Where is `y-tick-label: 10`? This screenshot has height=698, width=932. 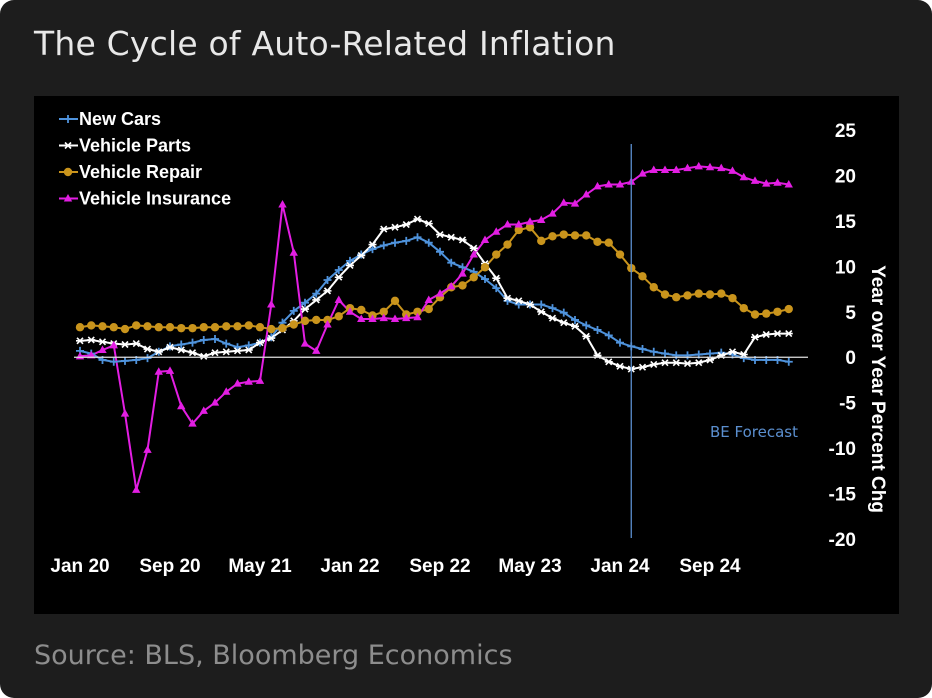 y-tick-label: 10 is located at coordinates (845, 267).